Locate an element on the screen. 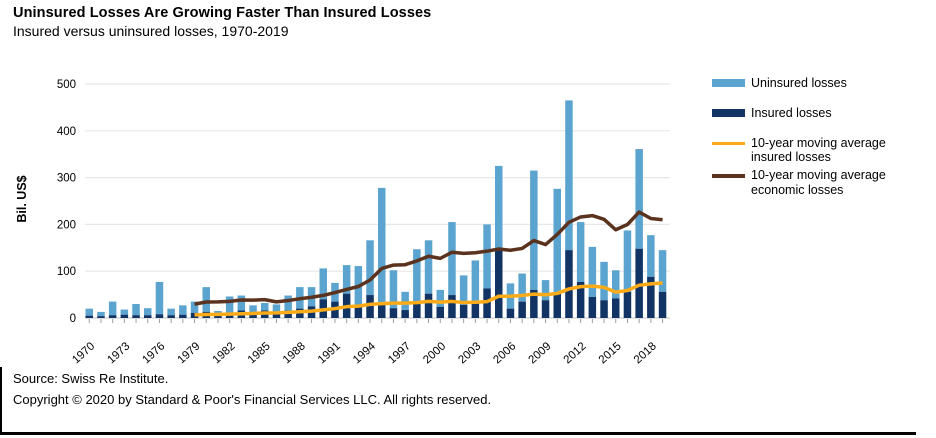 Image resolution: width=936 pixels, height=438 pixels. bar-insured-1981 is located at coordinates (218, 316).